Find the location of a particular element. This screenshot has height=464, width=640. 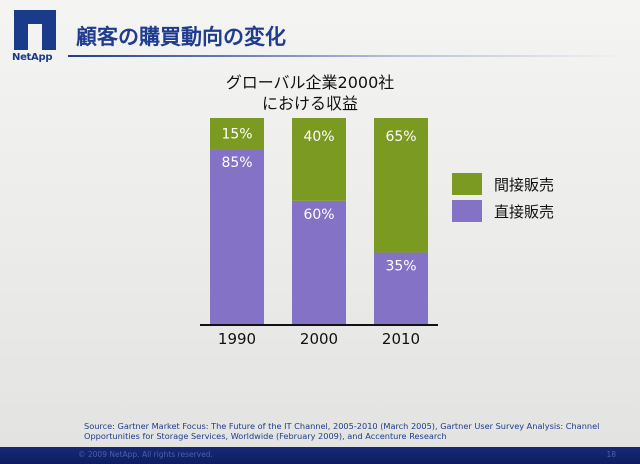

legend-swatch-direct is located at coordinates (467, 211).